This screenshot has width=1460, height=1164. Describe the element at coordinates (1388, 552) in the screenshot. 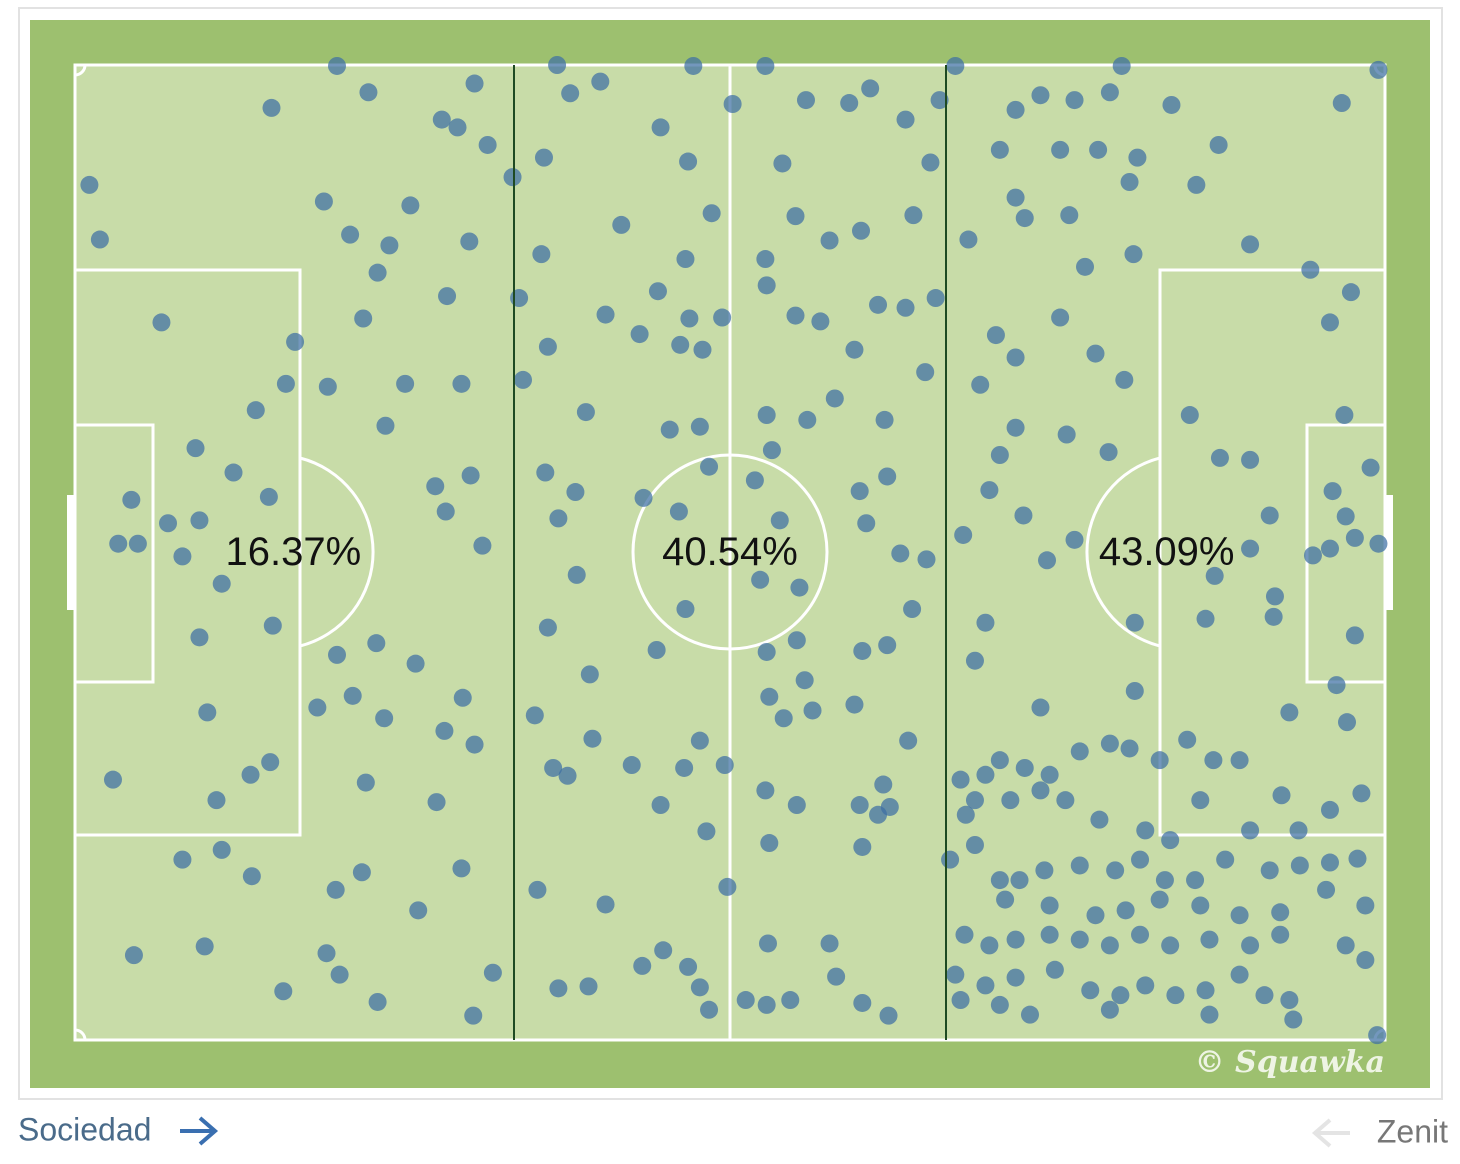

I see `goal-right` at that location.